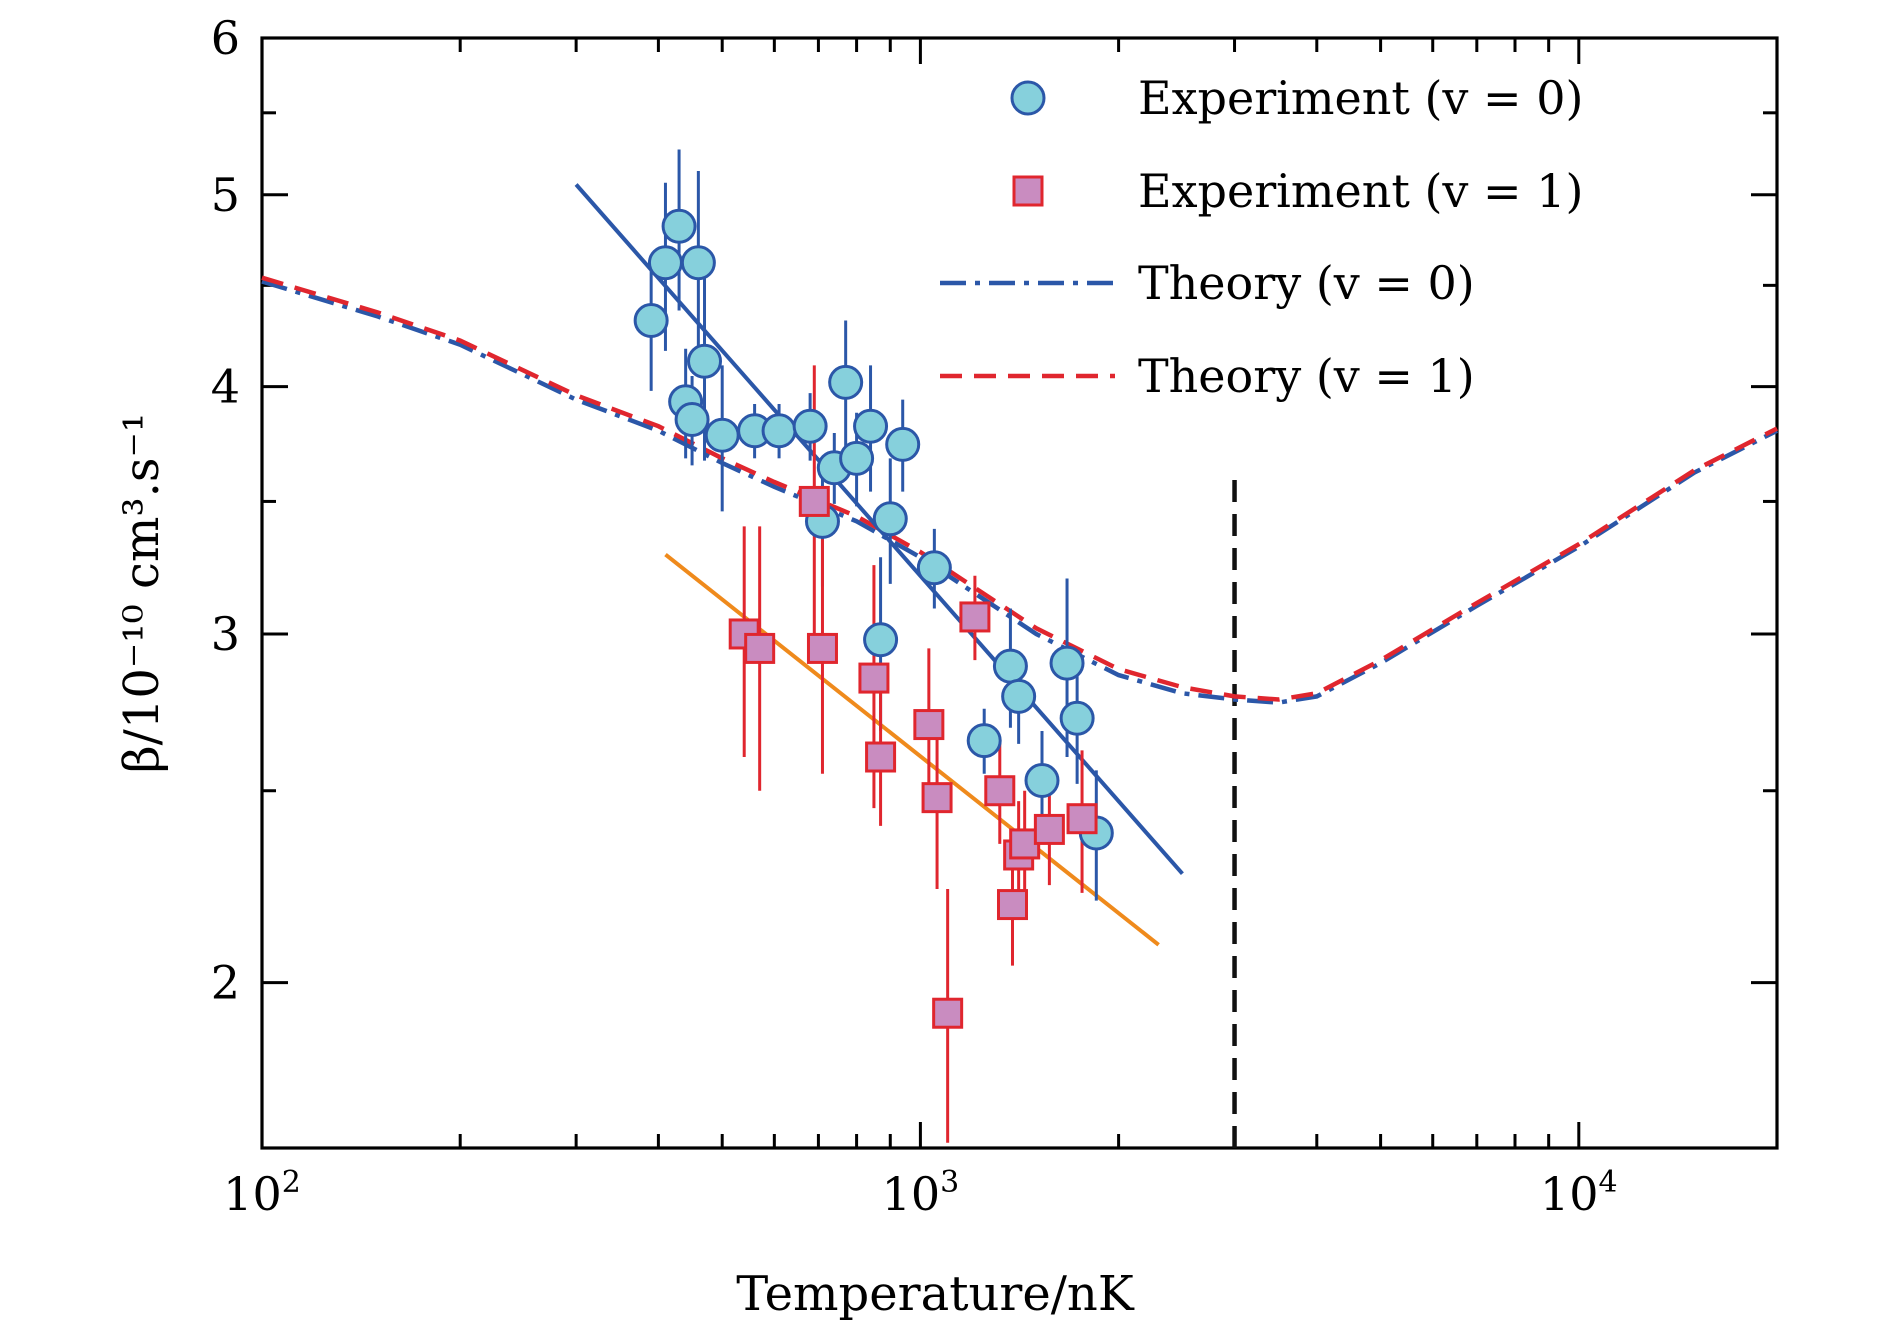  What do you see at coordinates (225, 387) in the screenshot?
I see `y-tick-label: 4` at bounding box center [225, 387].